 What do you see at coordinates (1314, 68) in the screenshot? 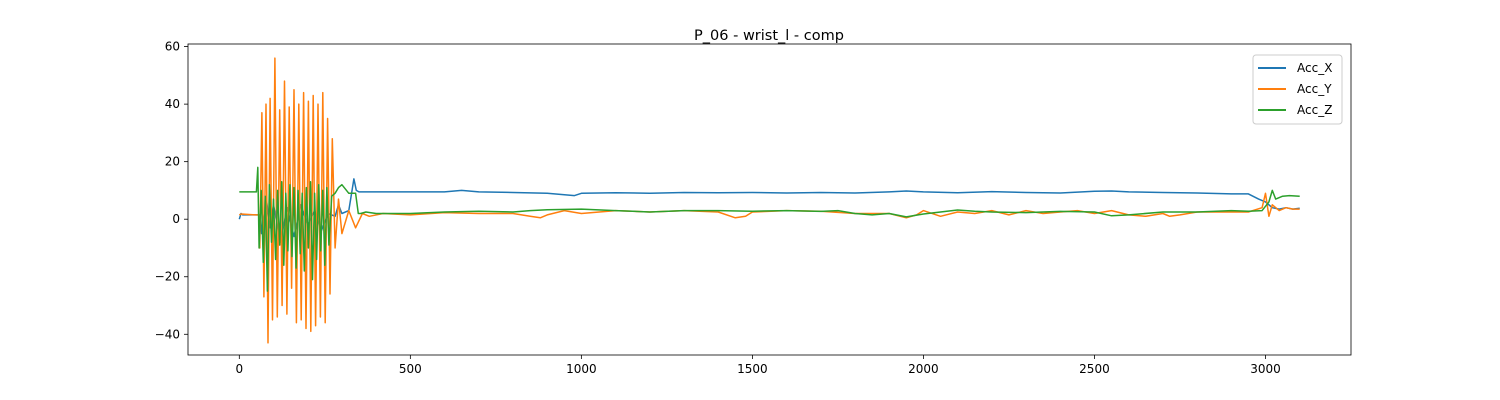
I see `legend-label-acc_x: Acc_X` at bounding box center [1314, 68].